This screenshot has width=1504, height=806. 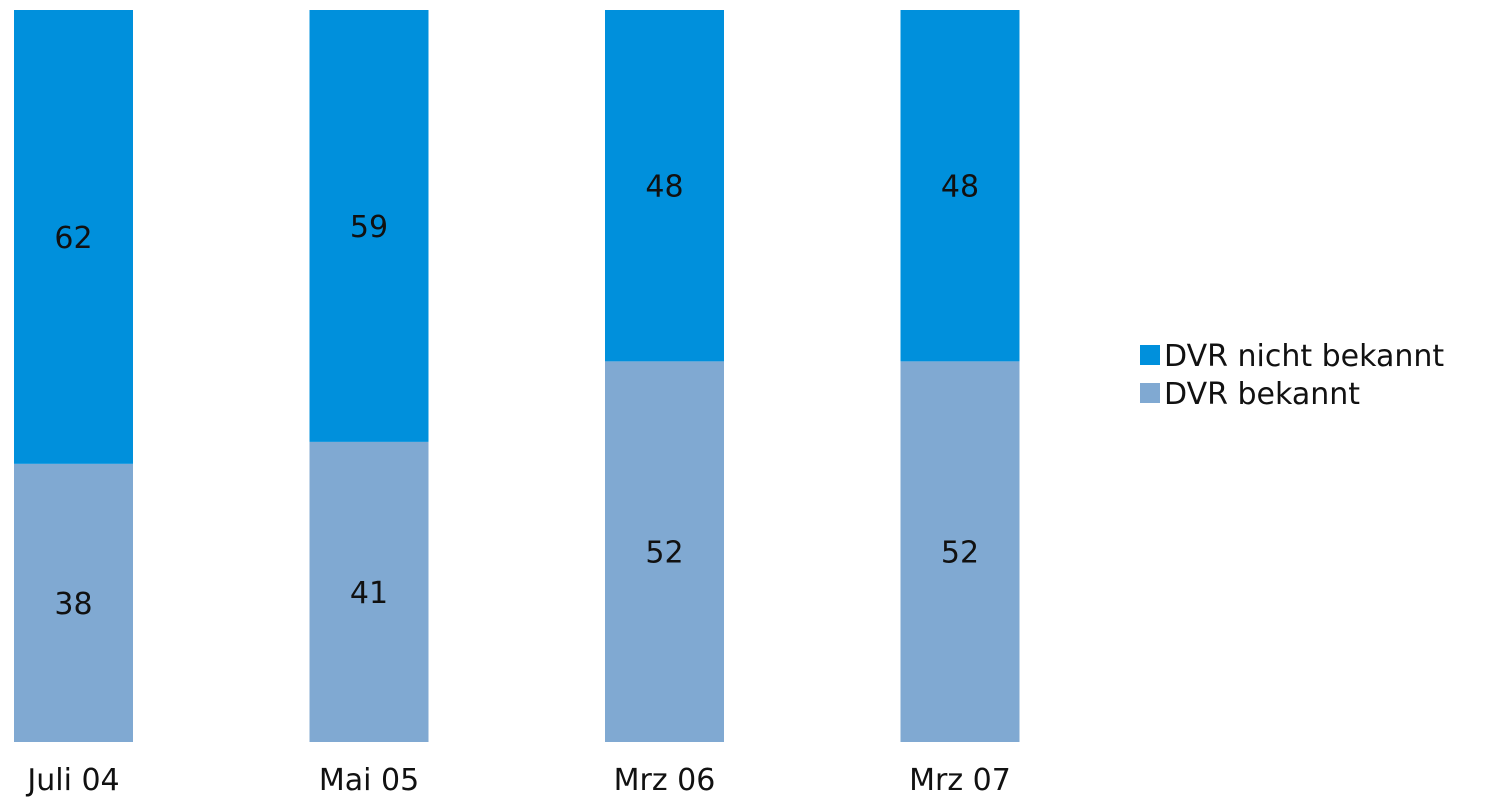 I want to click on legend-label-dvr-bekannt: DVR bekannt, so click(x=1262, y=394).